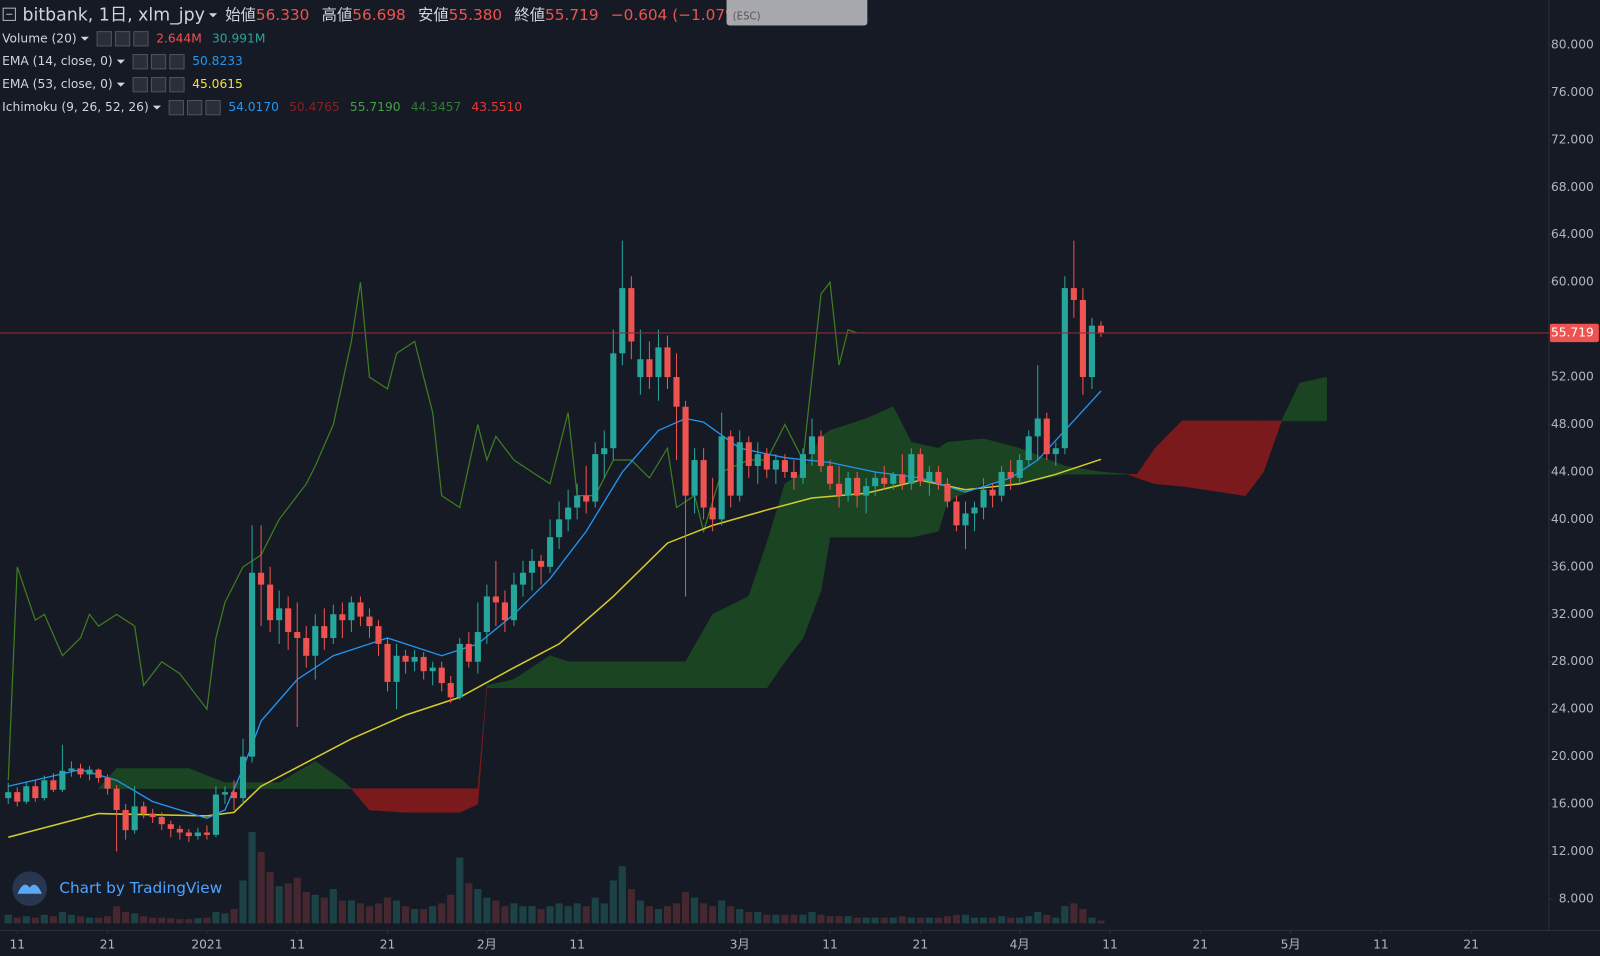  I want to click on y-tick-label: 76.000, so click(1572, 92).